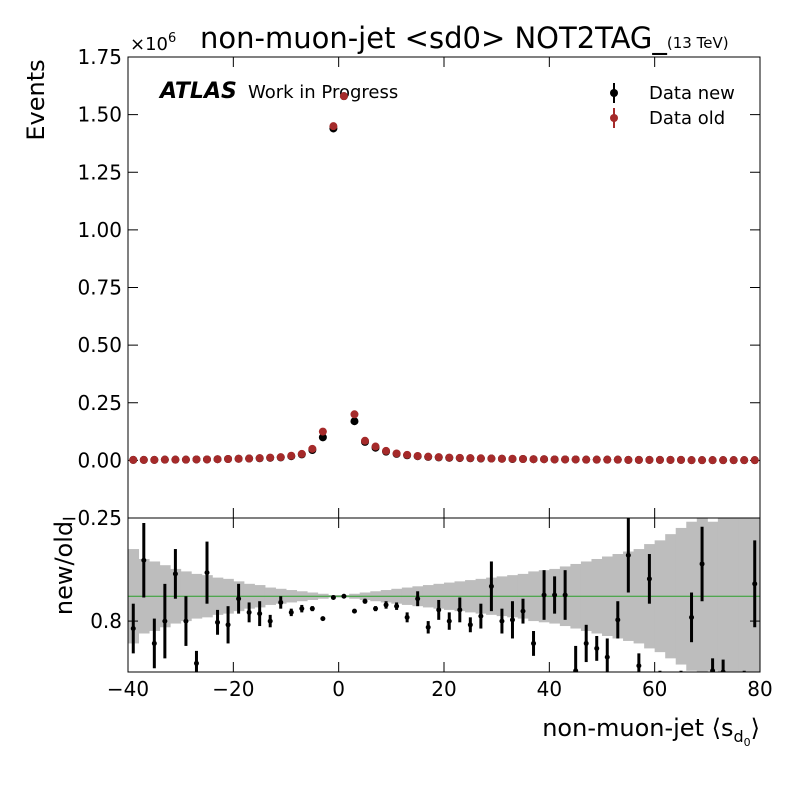 Image resolution: width=800 pixels, height=804 pixels. What do you see at coordinates (549, 689) in the screenshot?
I see `x-tick-label: 40` at bounding box center [549, 689].